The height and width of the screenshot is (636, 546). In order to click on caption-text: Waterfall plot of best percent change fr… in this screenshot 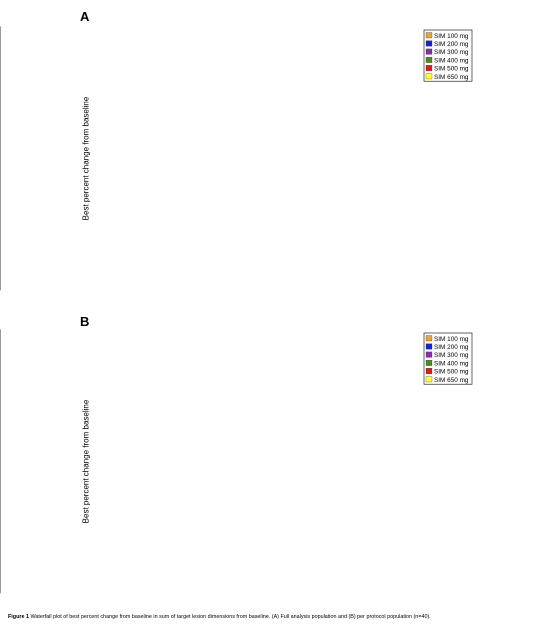, I will do `click(230, 617)`.